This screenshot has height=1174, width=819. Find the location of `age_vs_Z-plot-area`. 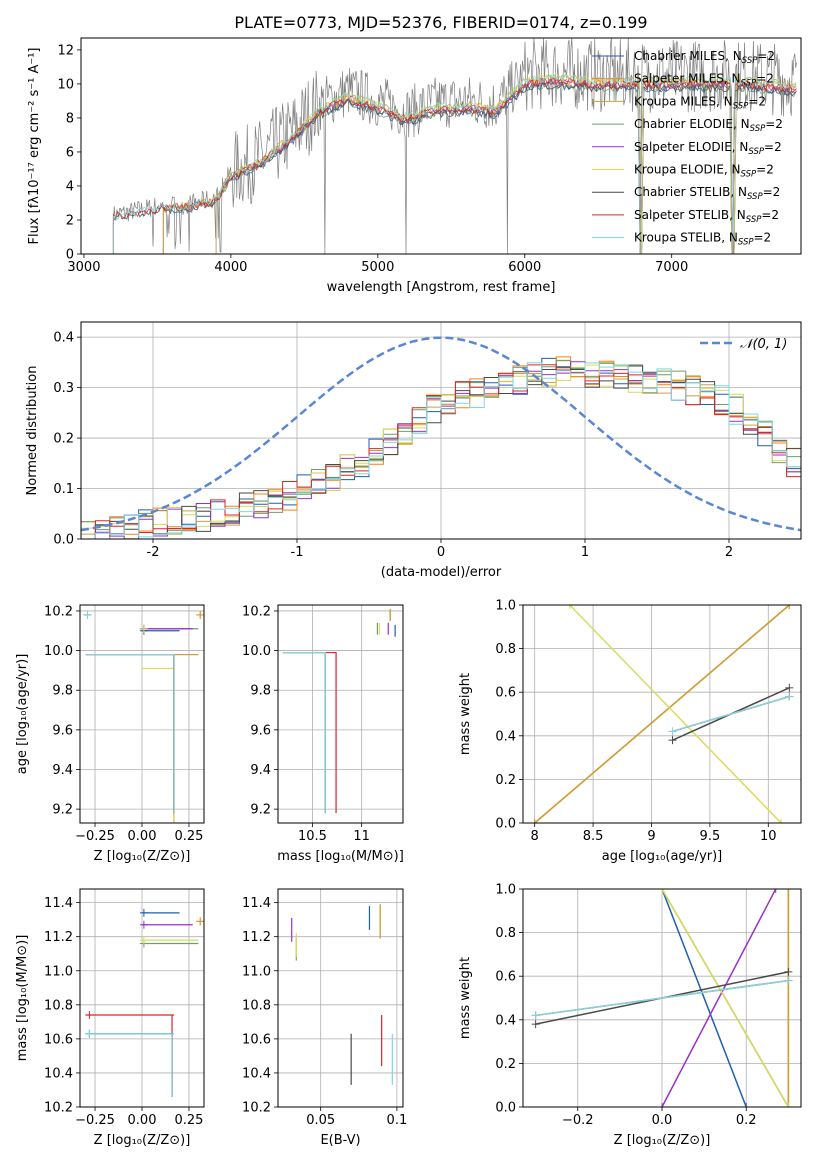

age_vs_Z-plot-area is located at coordinates (143, 716).